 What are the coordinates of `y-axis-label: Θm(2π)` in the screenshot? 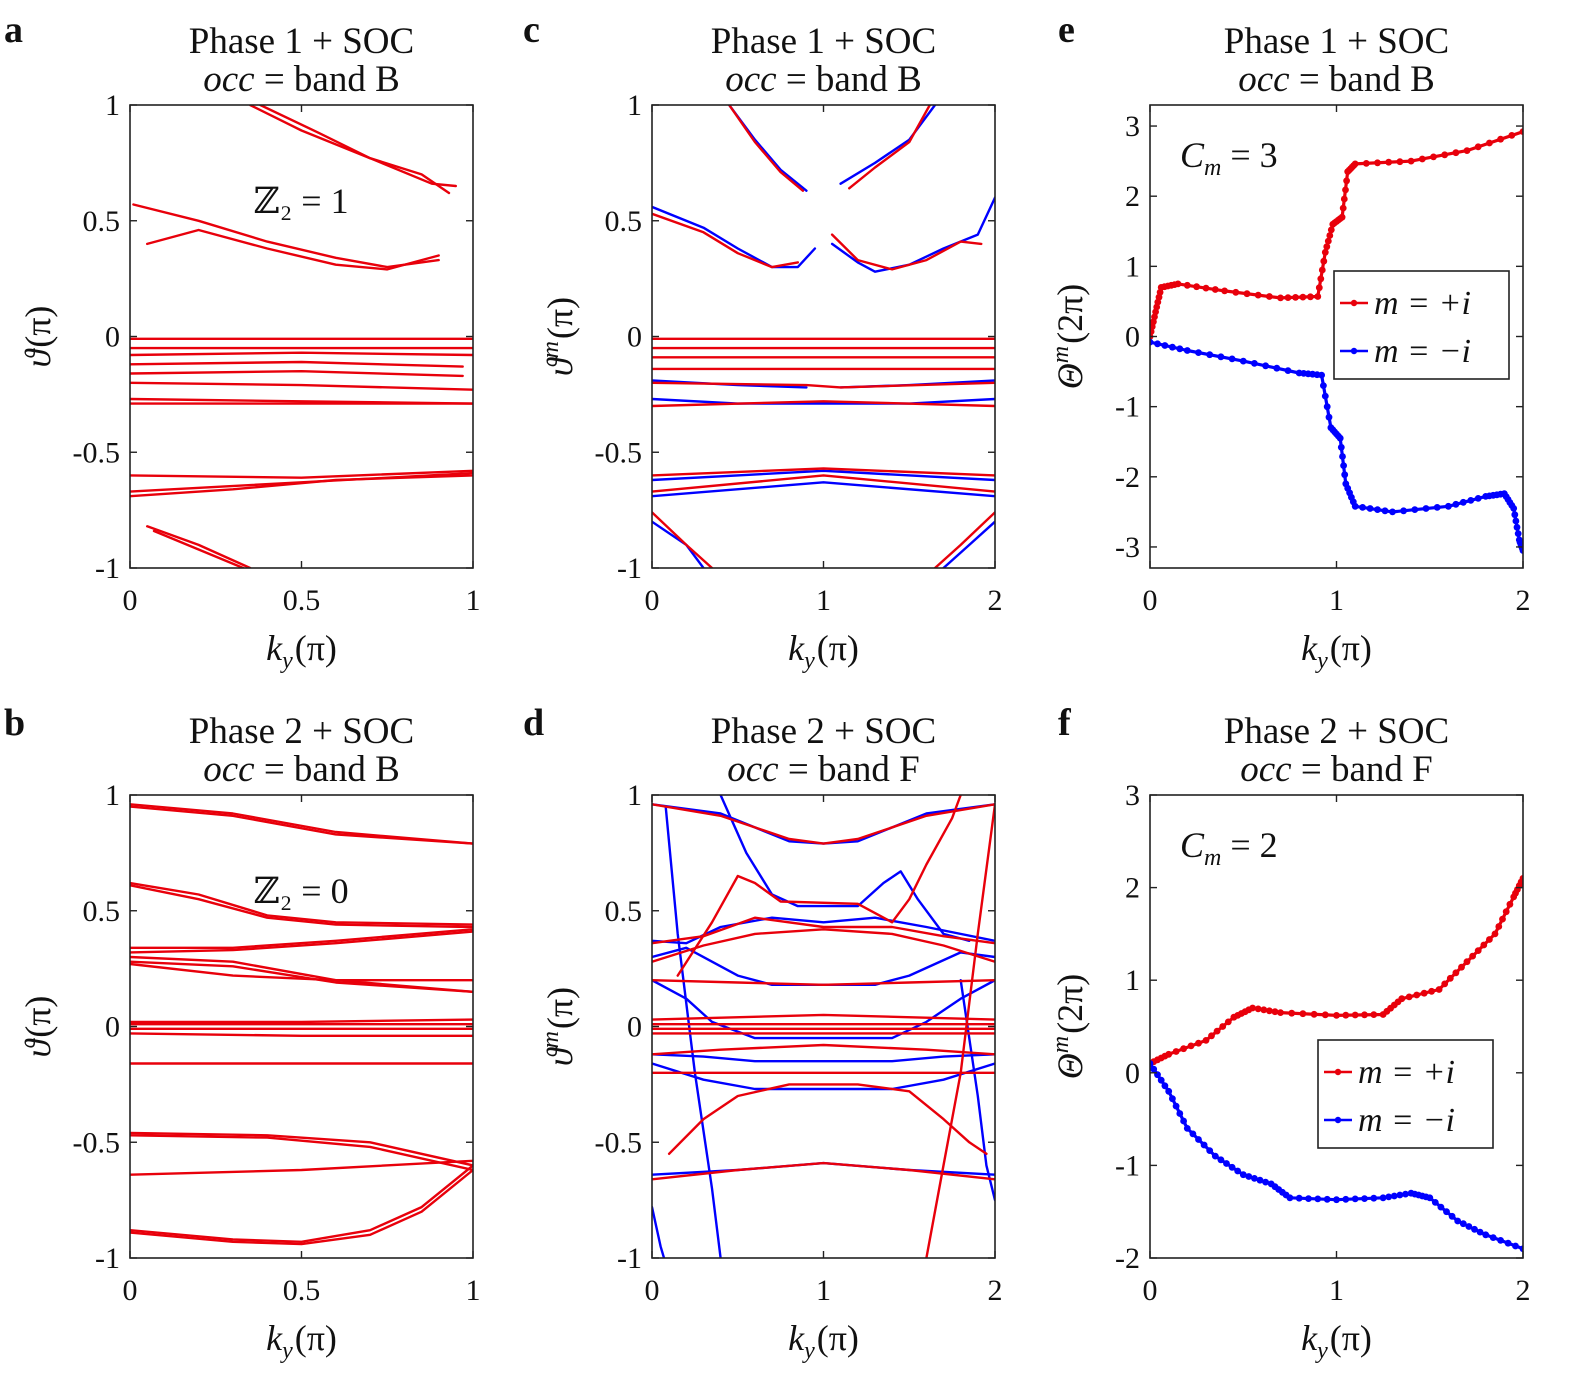 It's located at (1069, 337).